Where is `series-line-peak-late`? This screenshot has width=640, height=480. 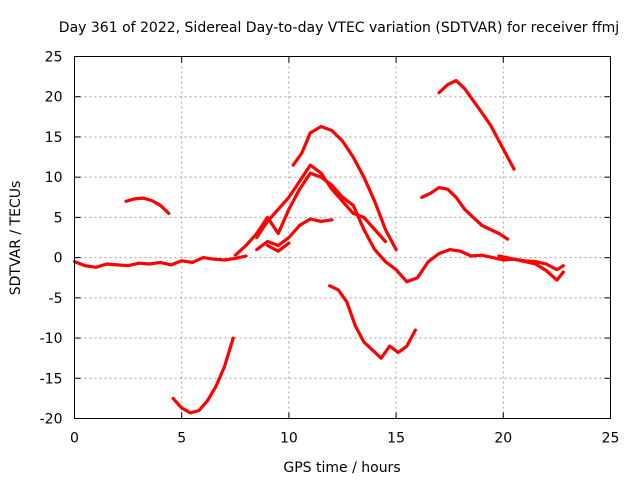
series-line-peak-late is located at coordinates (476, 124).